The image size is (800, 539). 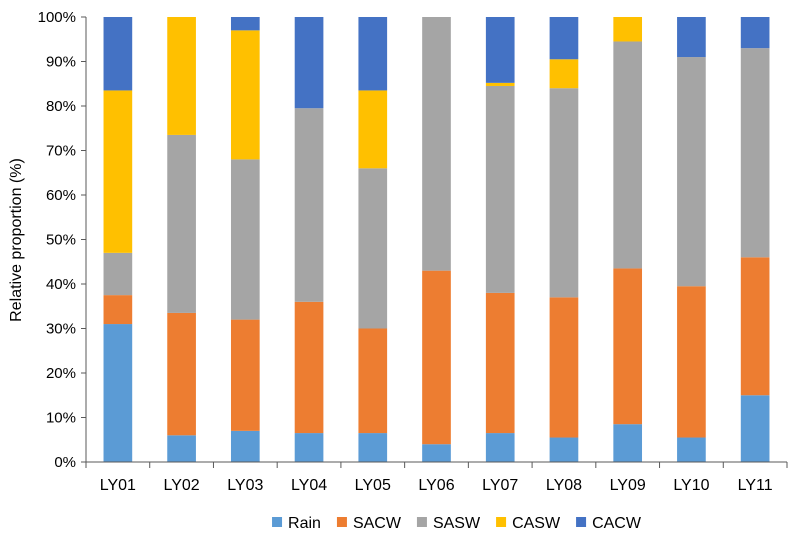 What do you see at coordinates (436, 453) in the screenshot?
I see `bar-segment-rain-ly06` at bounding box center [436, 453].